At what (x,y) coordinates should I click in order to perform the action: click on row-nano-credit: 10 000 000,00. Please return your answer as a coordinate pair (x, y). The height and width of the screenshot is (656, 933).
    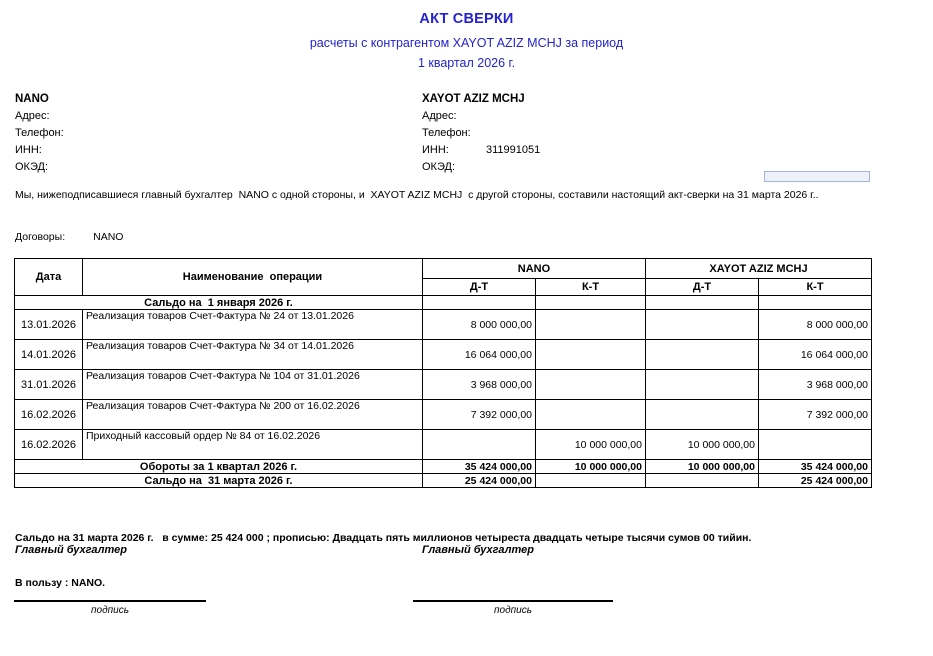
    Looking at the image, I should click on (590, 444).